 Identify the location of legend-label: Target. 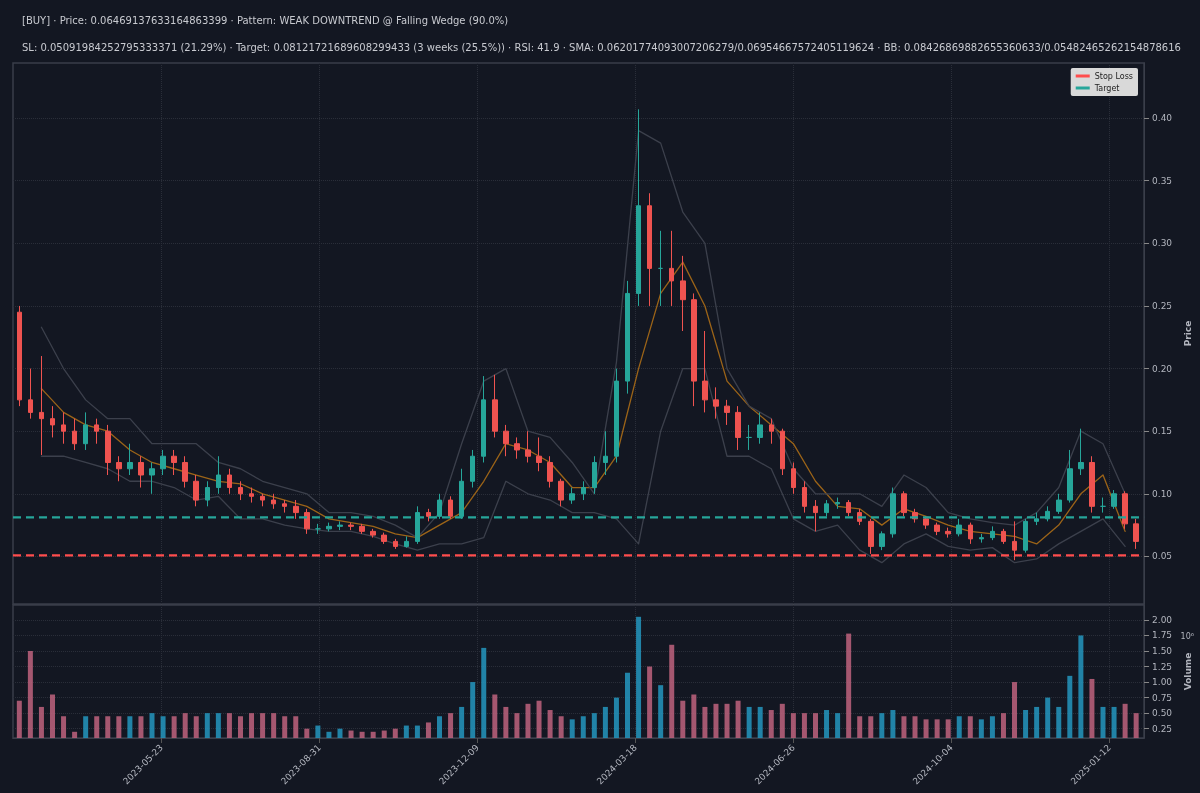
(1106, 88).